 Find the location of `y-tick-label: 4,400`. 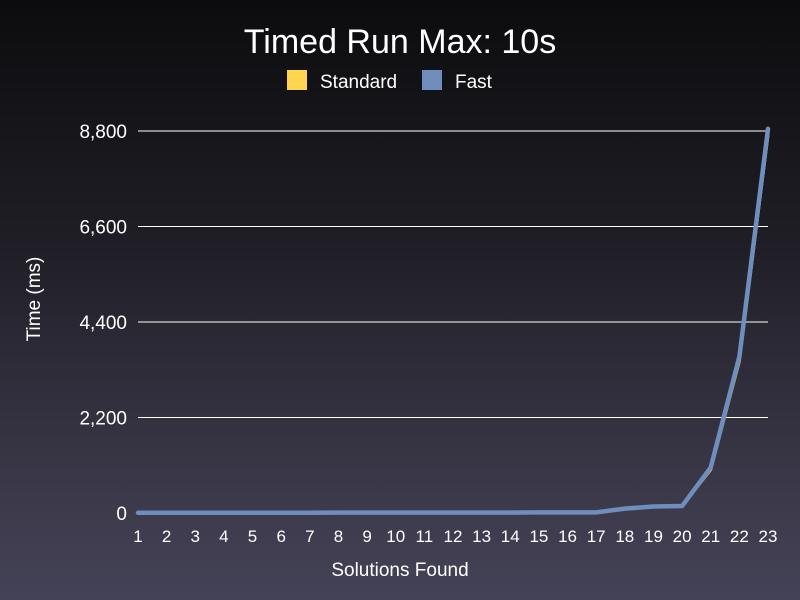

y-tick-label: 4,400 is located at coordinates (103, 323).